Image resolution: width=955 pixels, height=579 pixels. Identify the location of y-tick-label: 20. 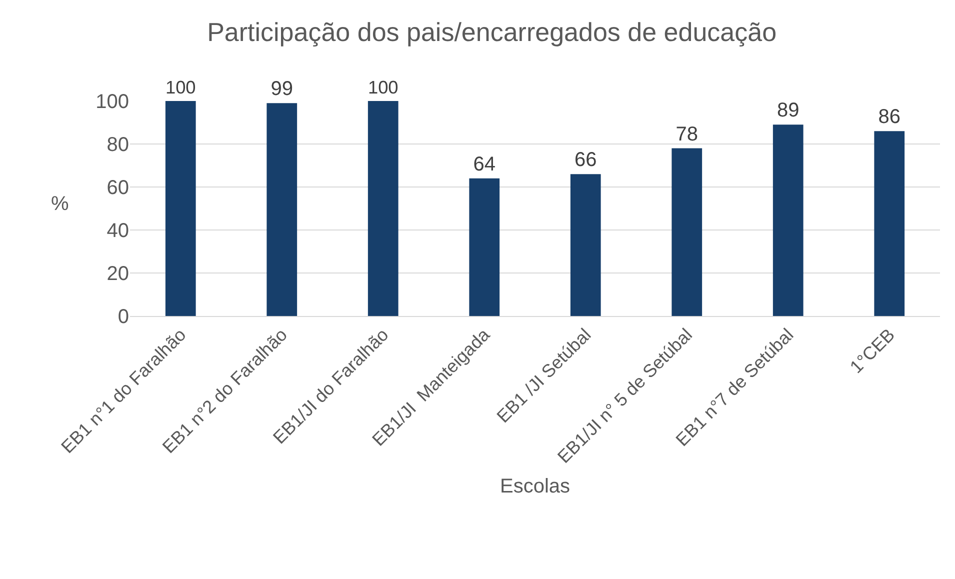
(117, 274).